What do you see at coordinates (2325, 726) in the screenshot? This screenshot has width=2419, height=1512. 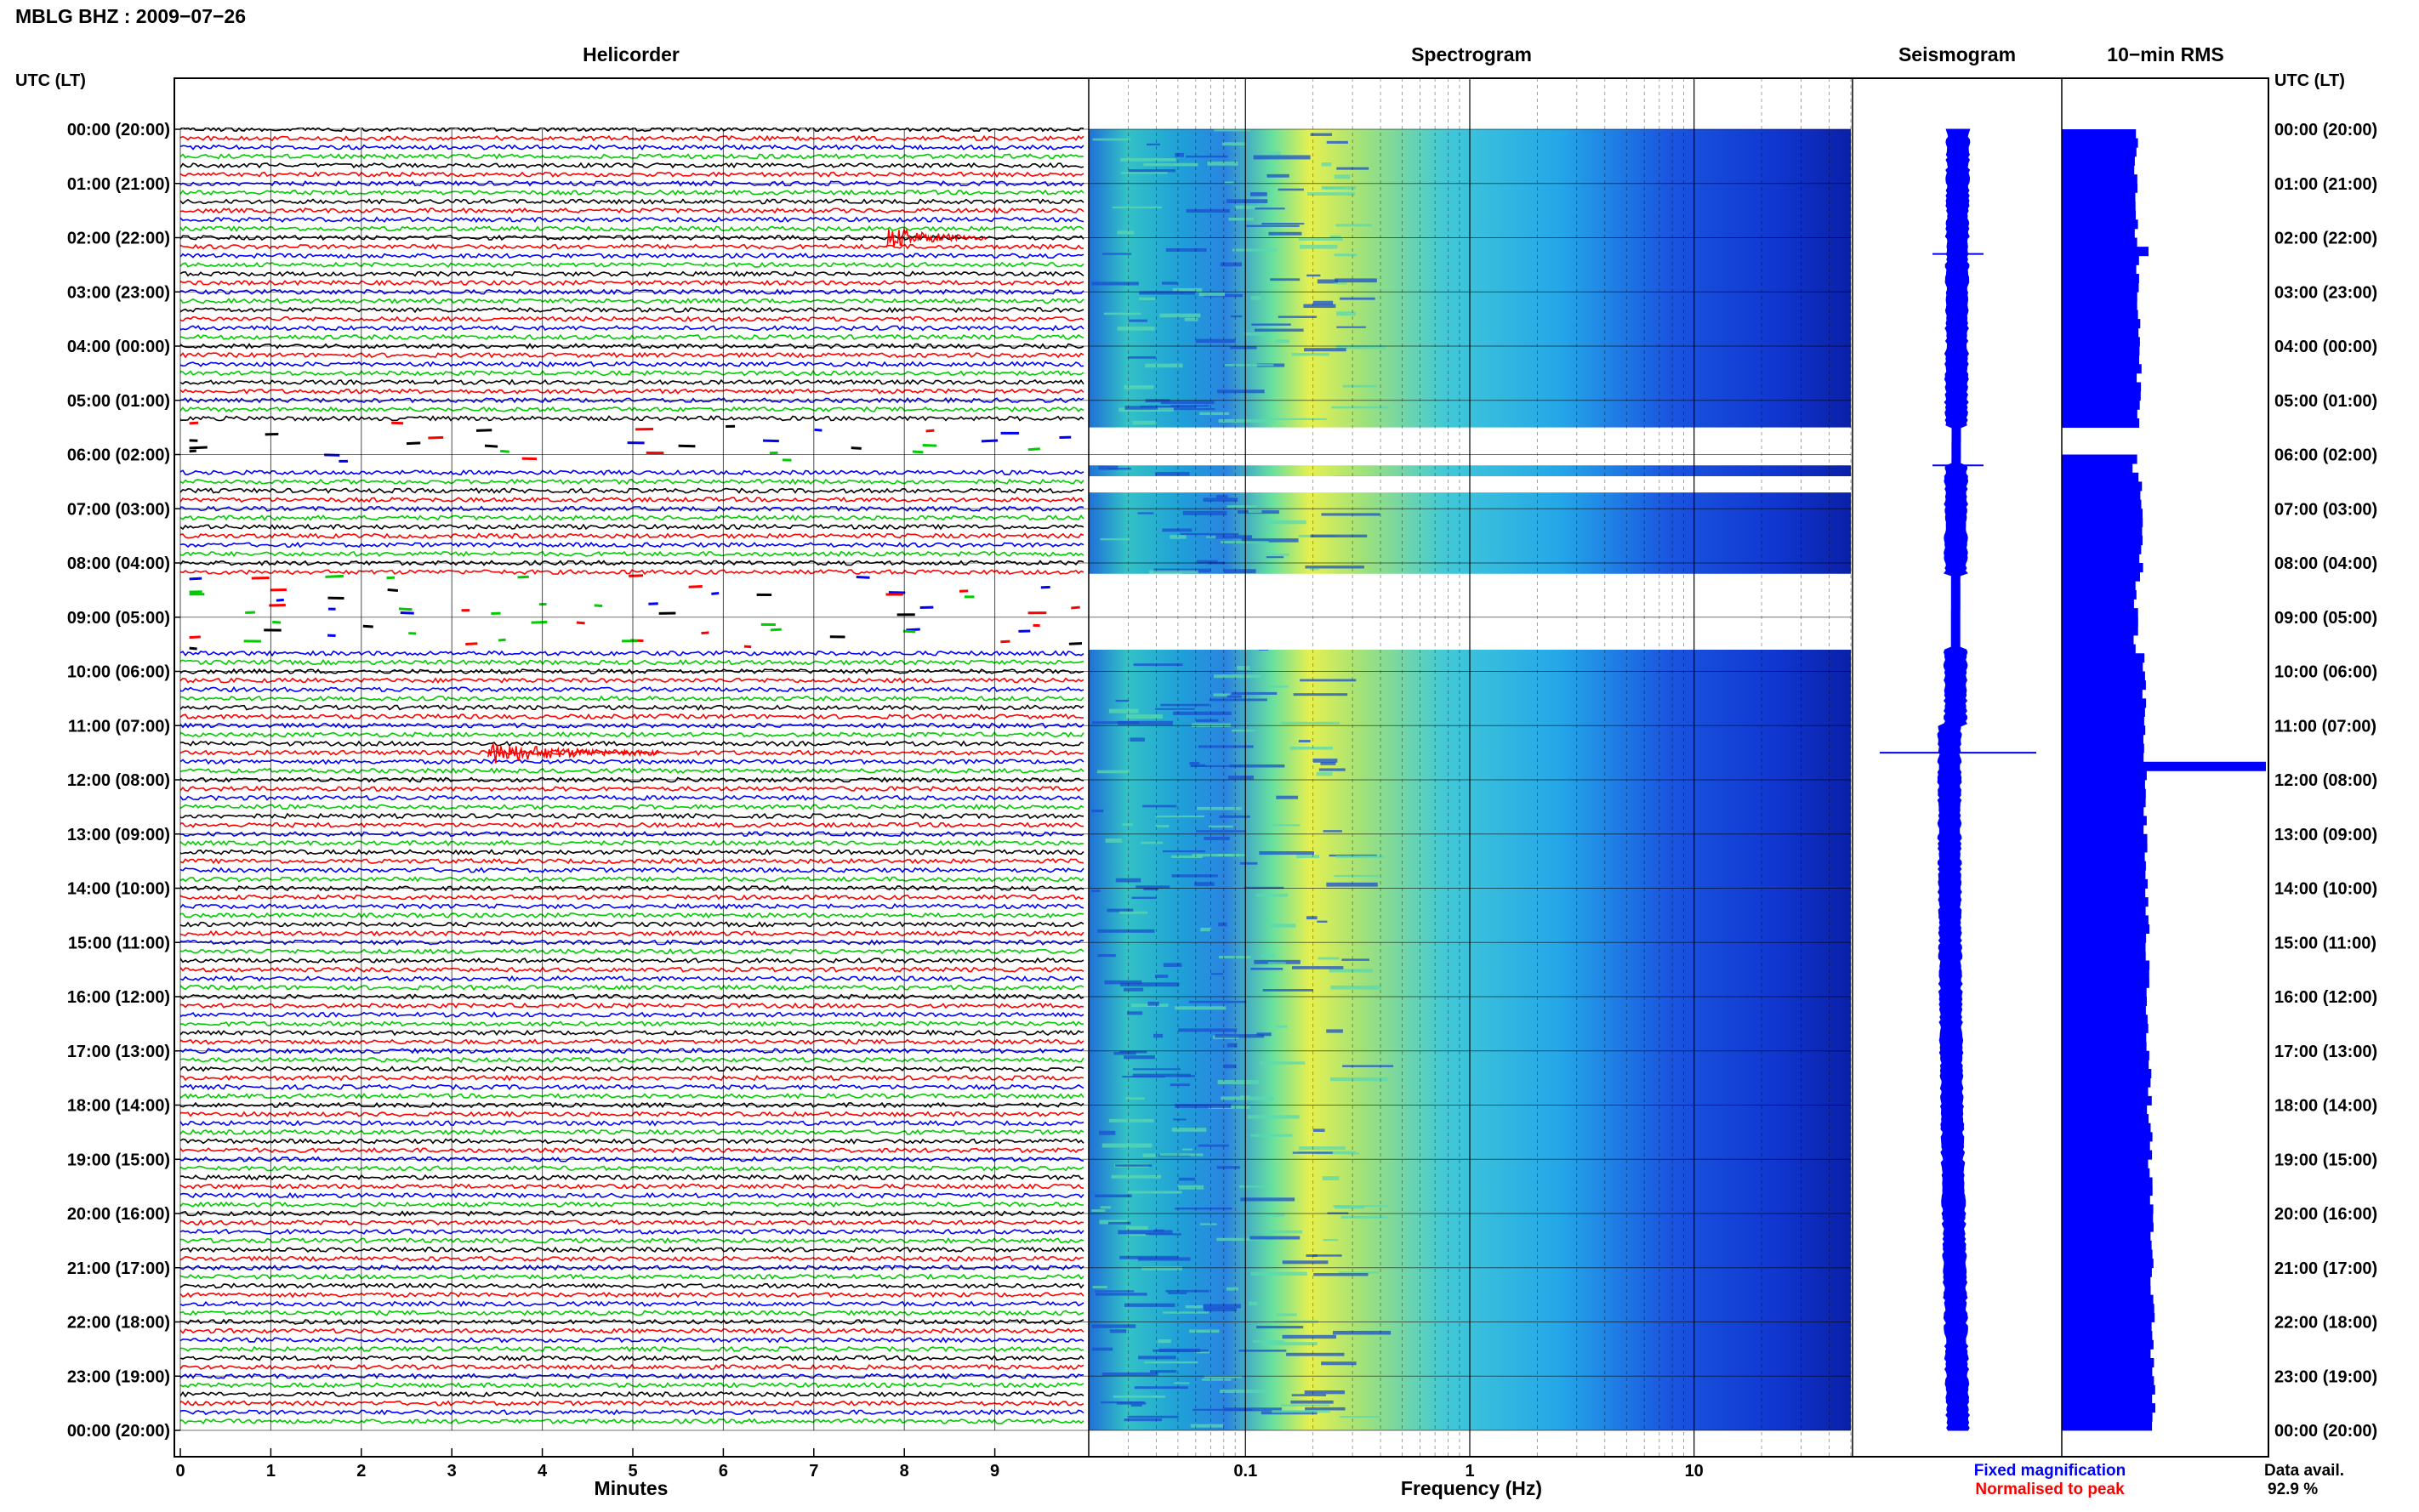 I see `time-tick-label: 11:00 (07:00)` at bounding box center [2325, 726].